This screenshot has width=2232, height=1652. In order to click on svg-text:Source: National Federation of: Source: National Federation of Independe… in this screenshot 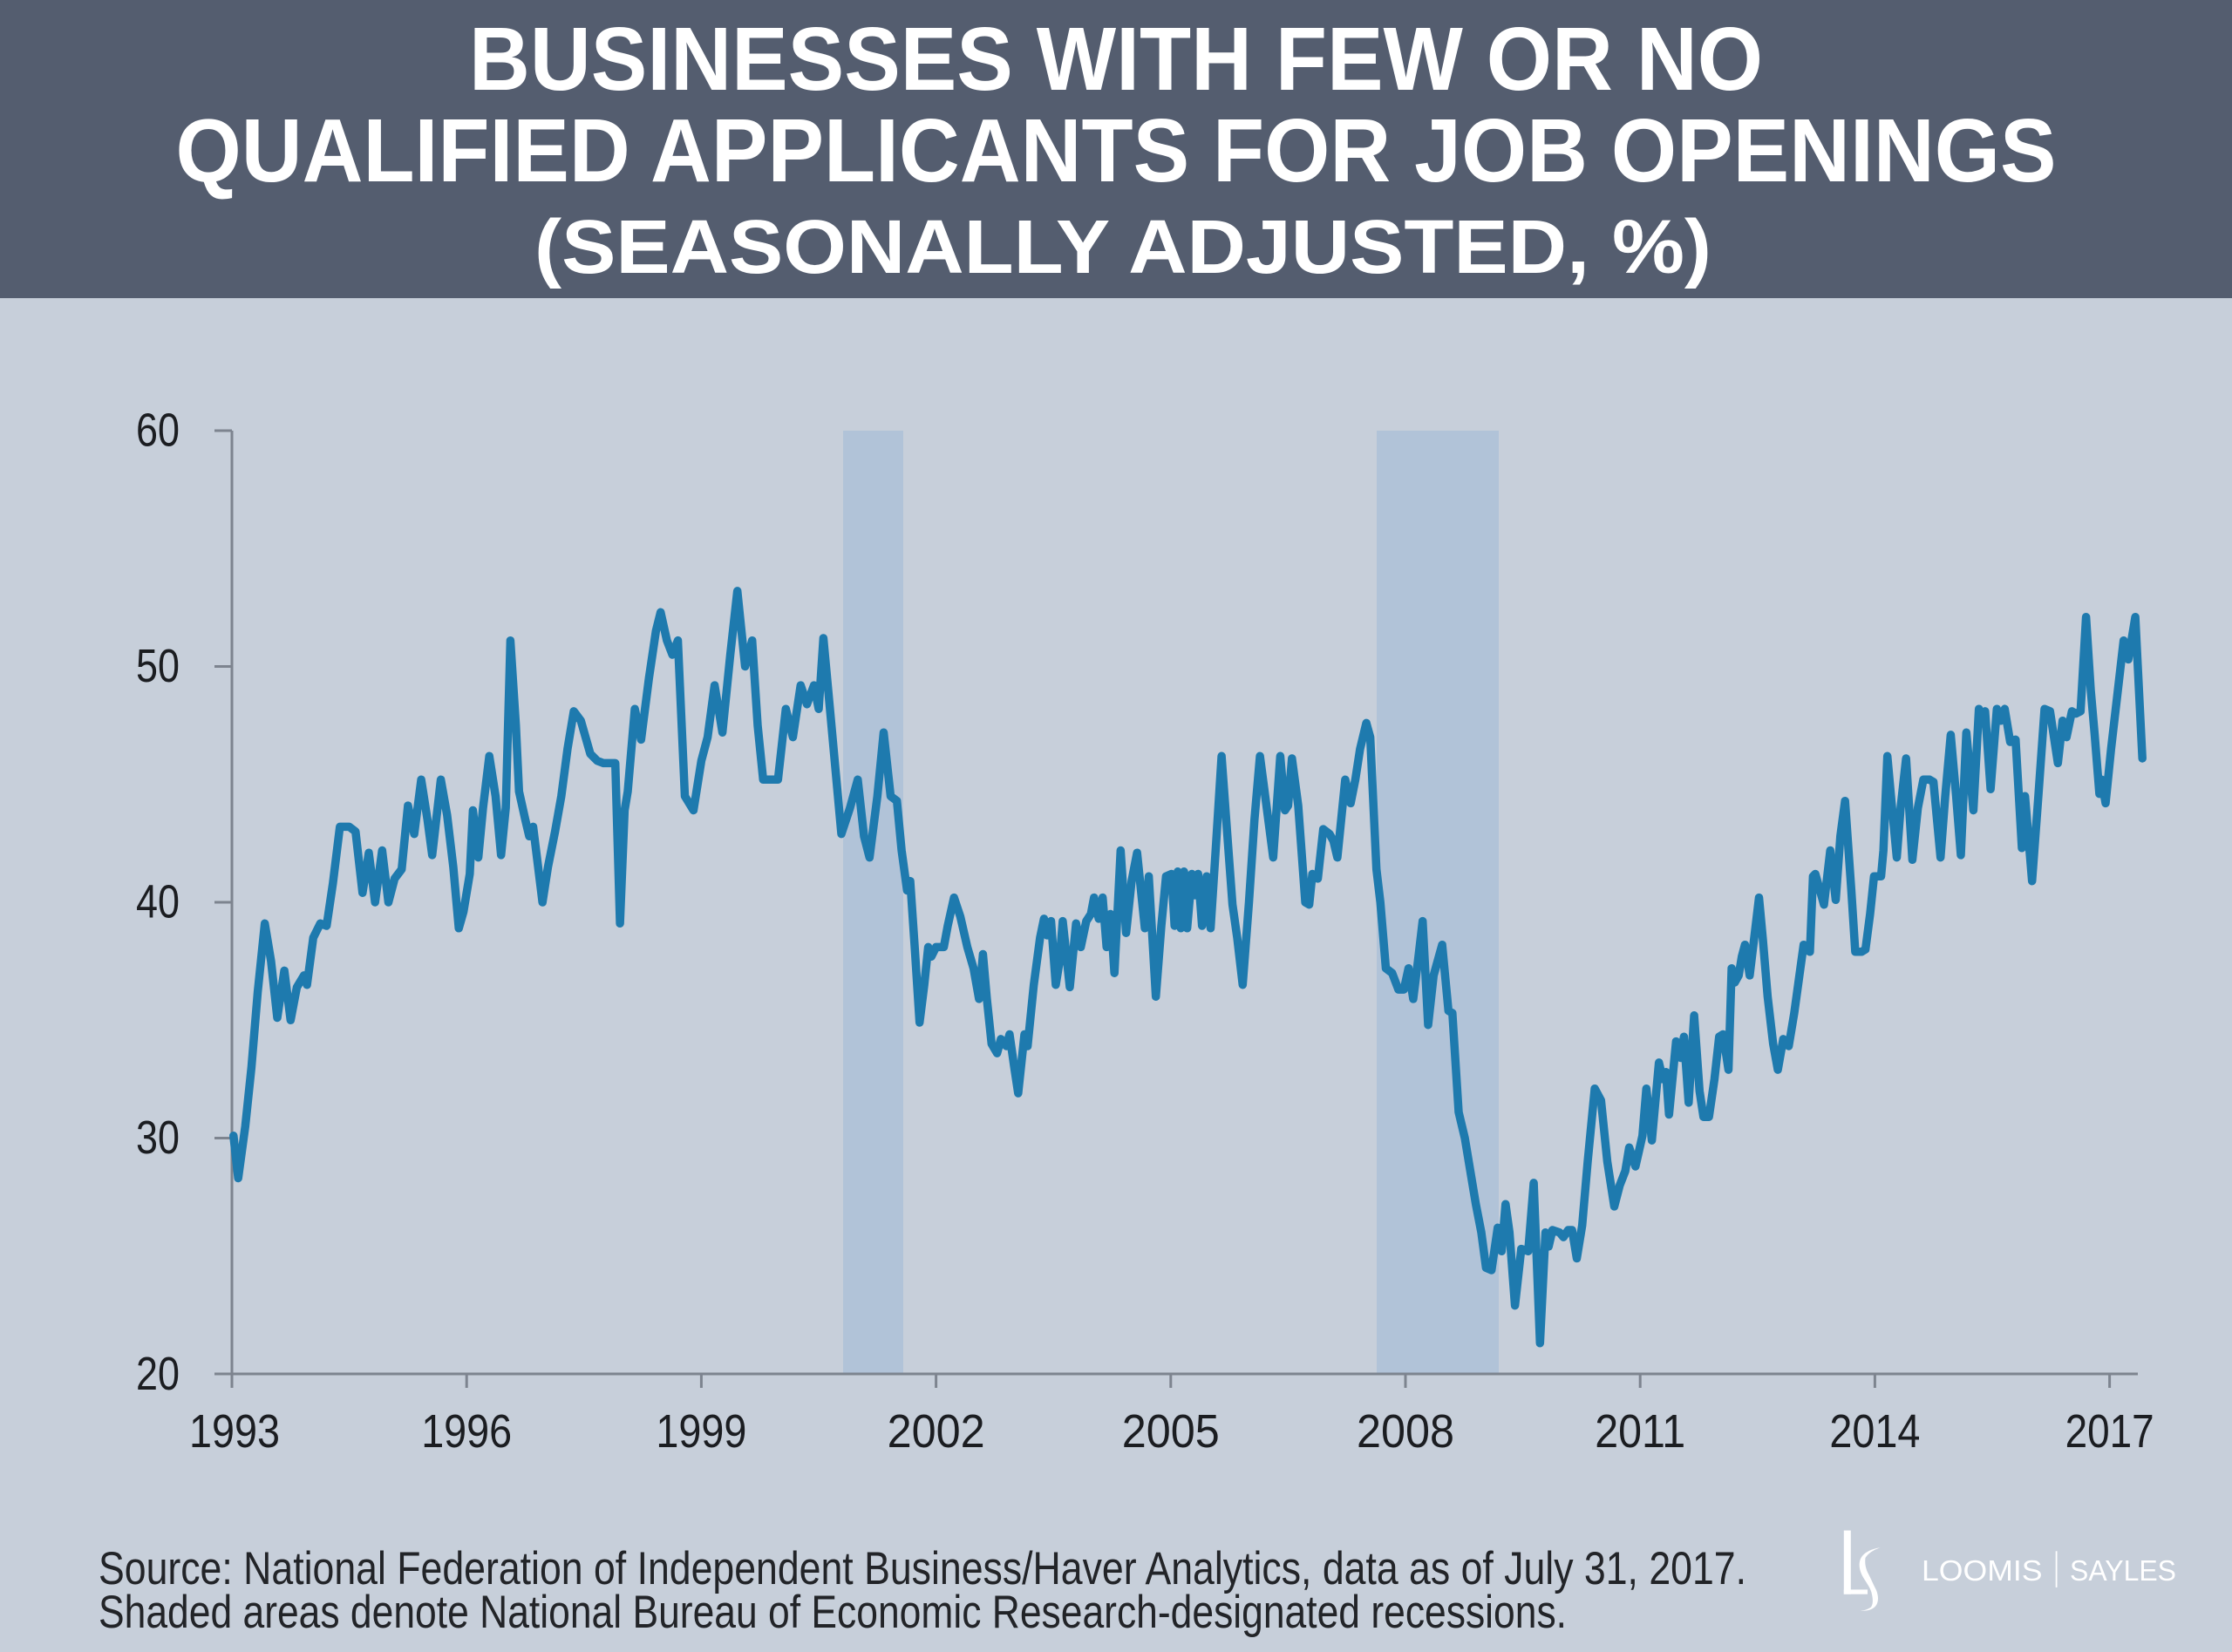, I will do `click(922, 1568)`.